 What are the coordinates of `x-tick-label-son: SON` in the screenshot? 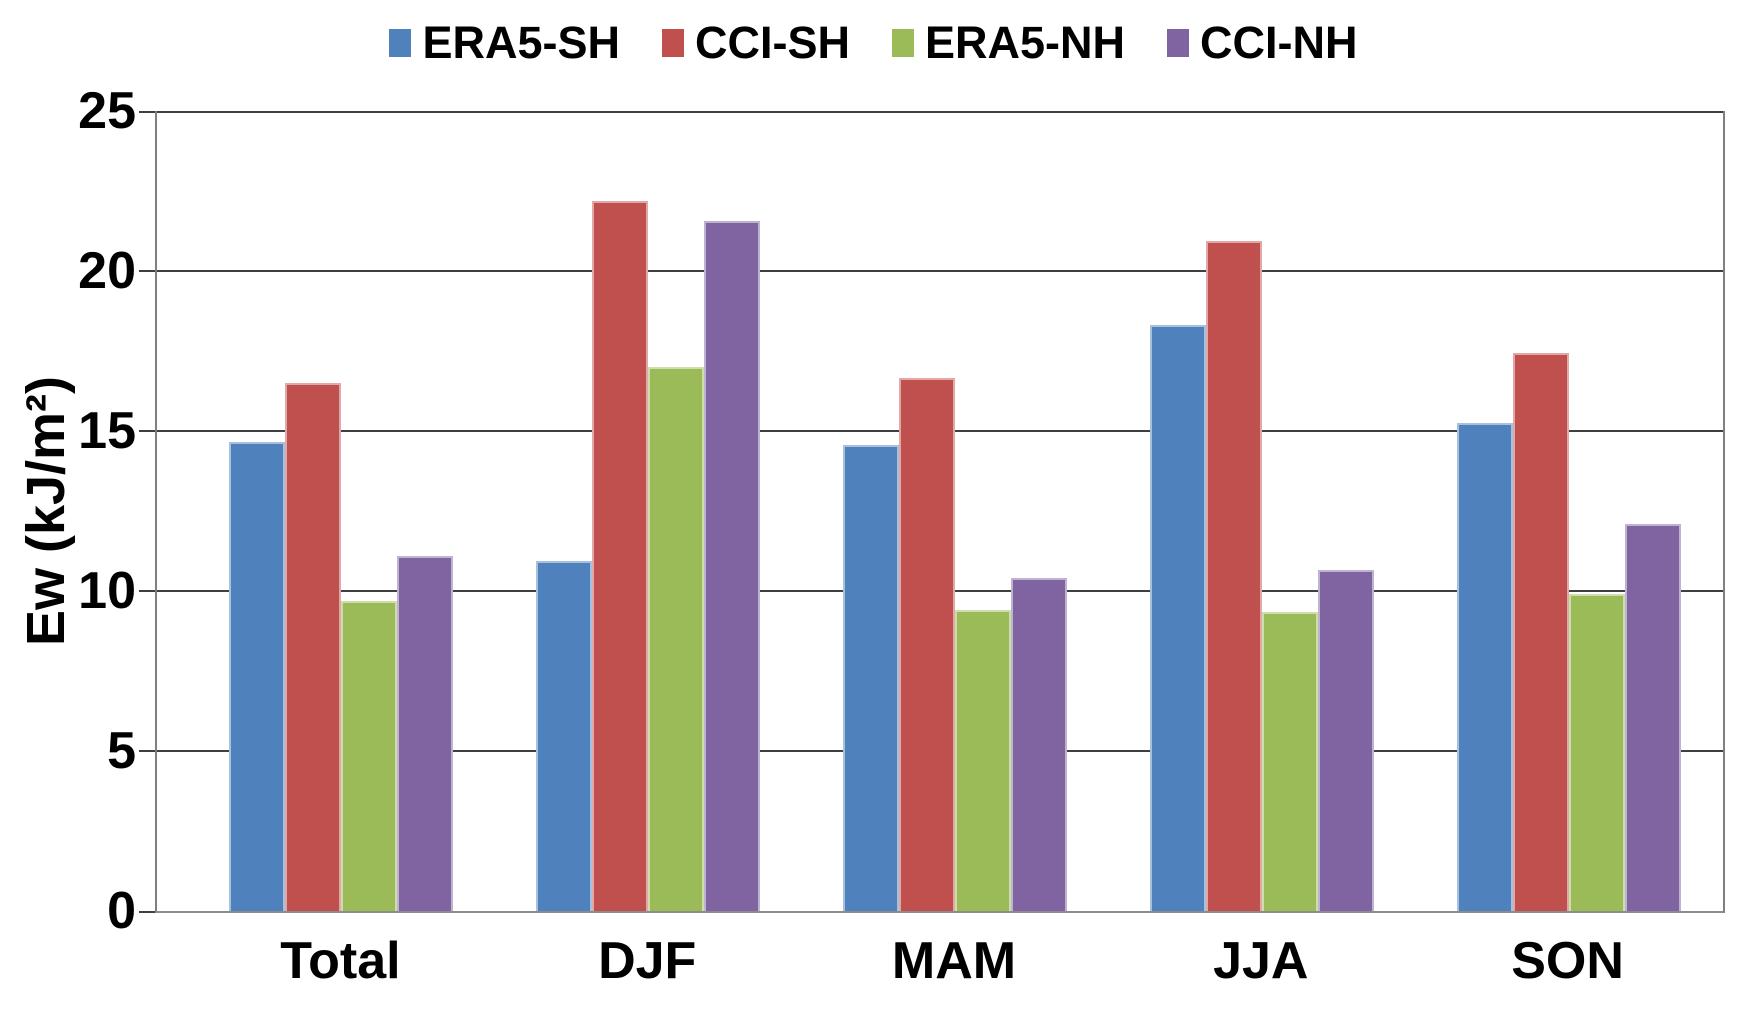 It's located at (1567, 961).